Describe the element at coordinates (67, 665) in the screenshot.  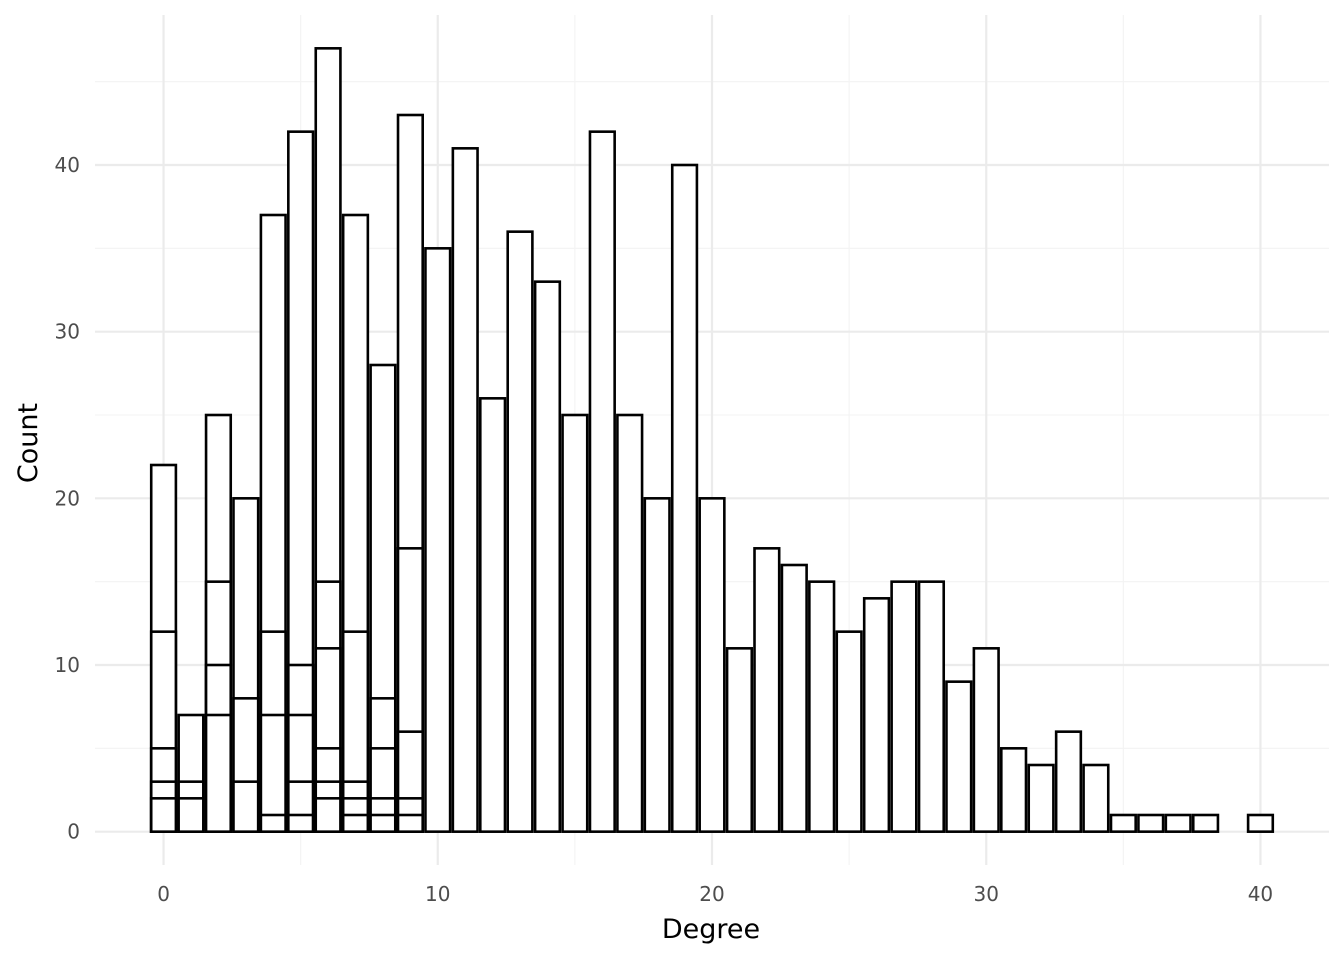
I see `y-tick-label: 10` at that location.